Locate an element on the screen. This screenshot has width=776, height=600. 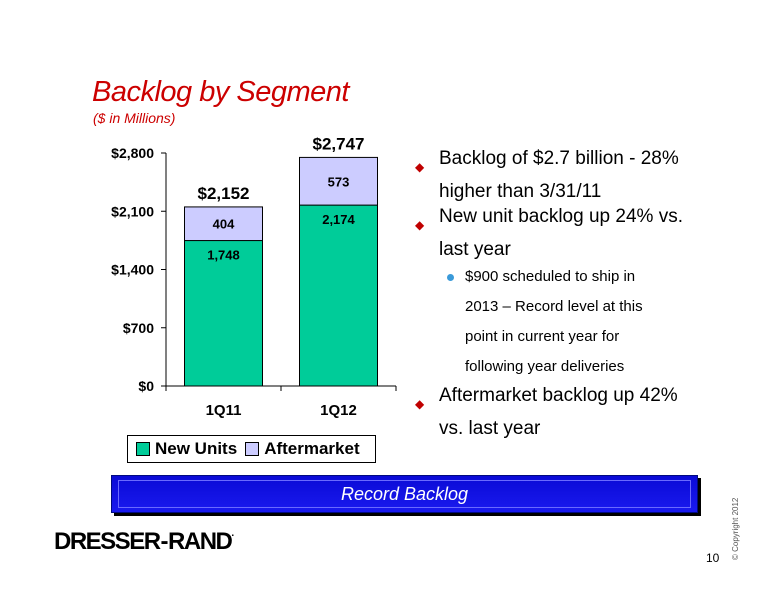
legend-label-aftermarket: Aftermarket is located at coordinates (312, 448).